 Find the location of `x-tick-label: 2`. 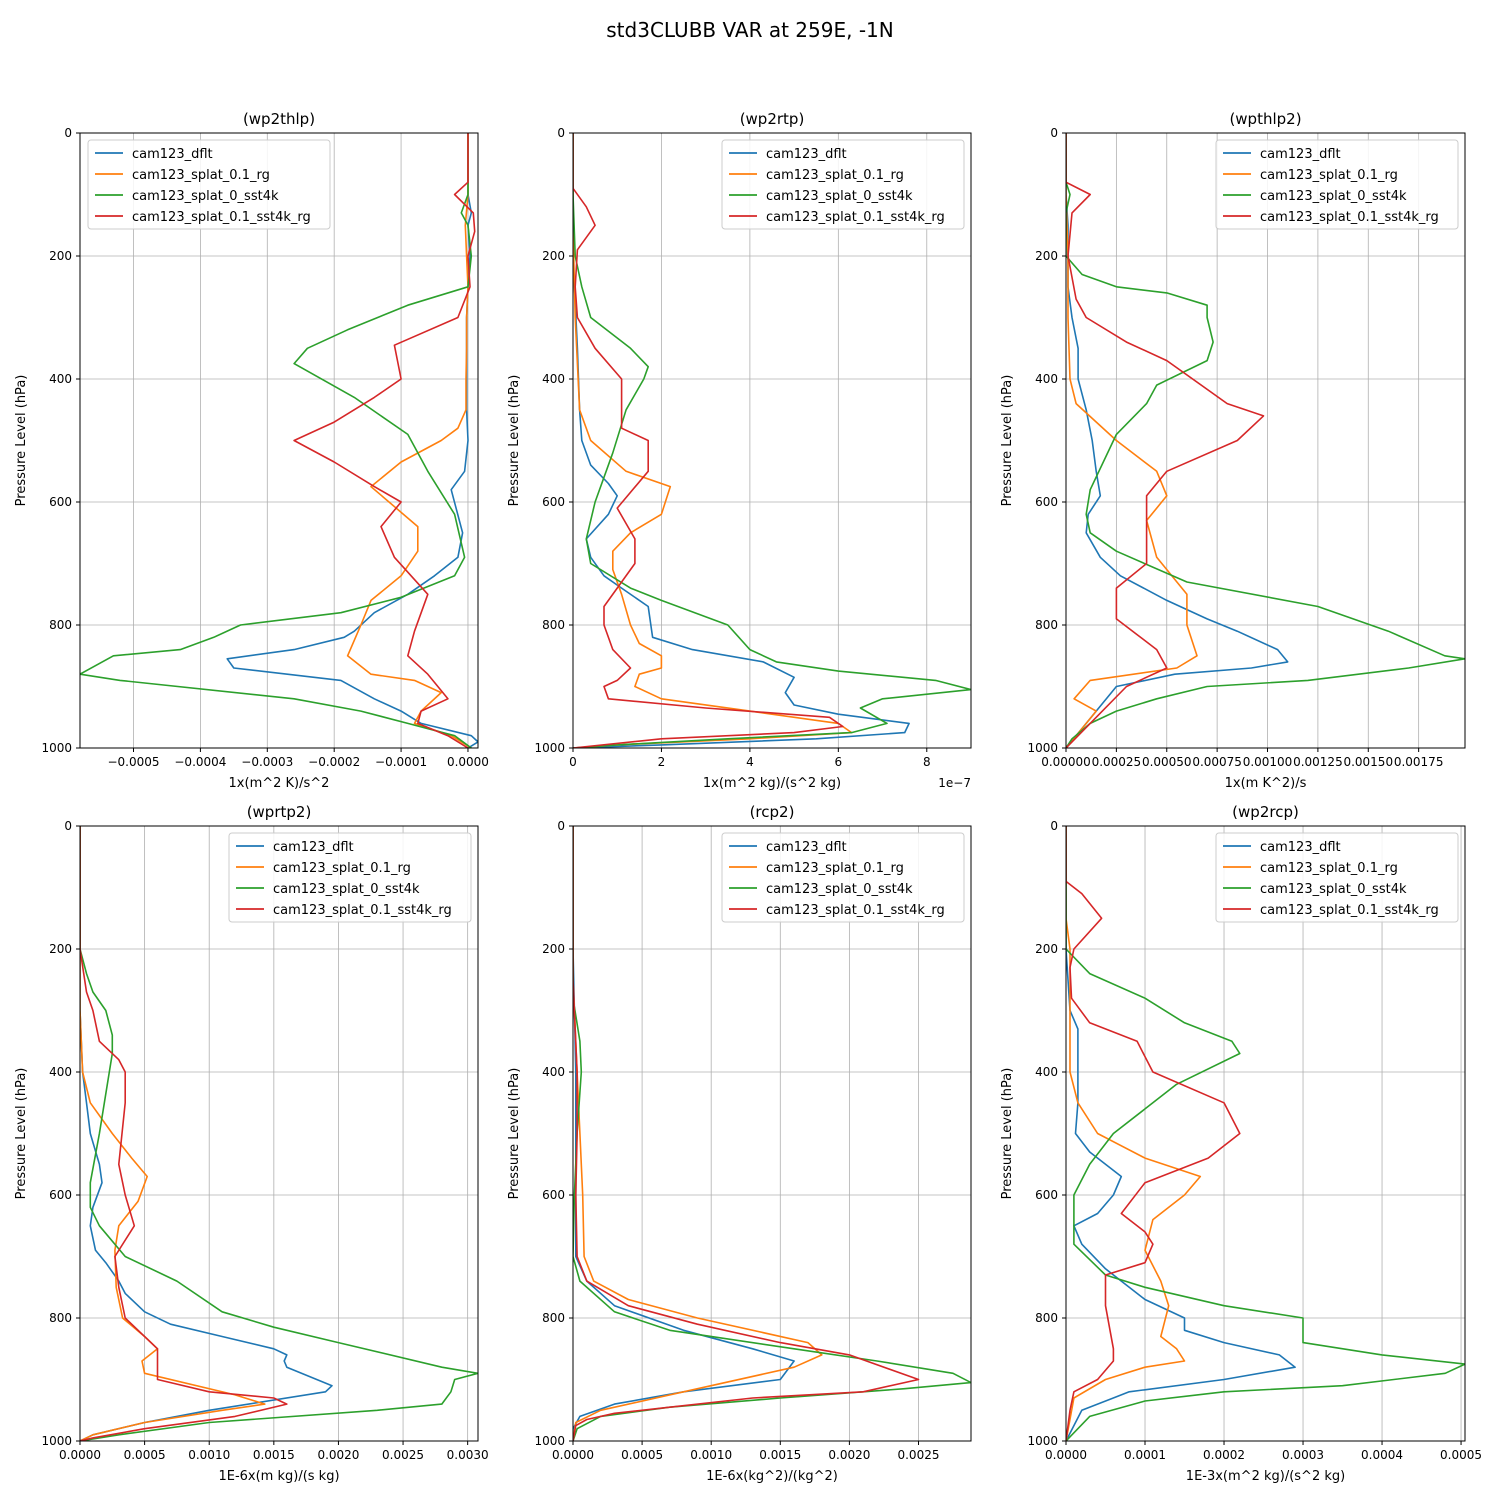

x-tick-label: 2 is located at coordinates (662, 762).